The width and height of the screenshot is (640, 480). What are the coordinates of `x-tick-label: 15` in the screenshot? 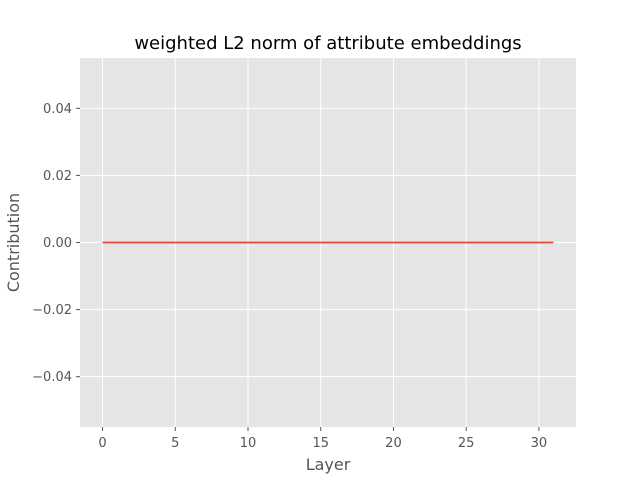 It's located at (320, 443).